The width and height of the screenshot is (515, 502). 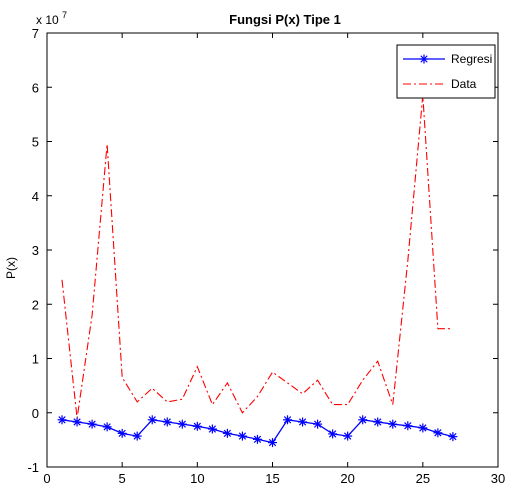 I want to click on y-tick-label: 3, so click(x=35, y=250).